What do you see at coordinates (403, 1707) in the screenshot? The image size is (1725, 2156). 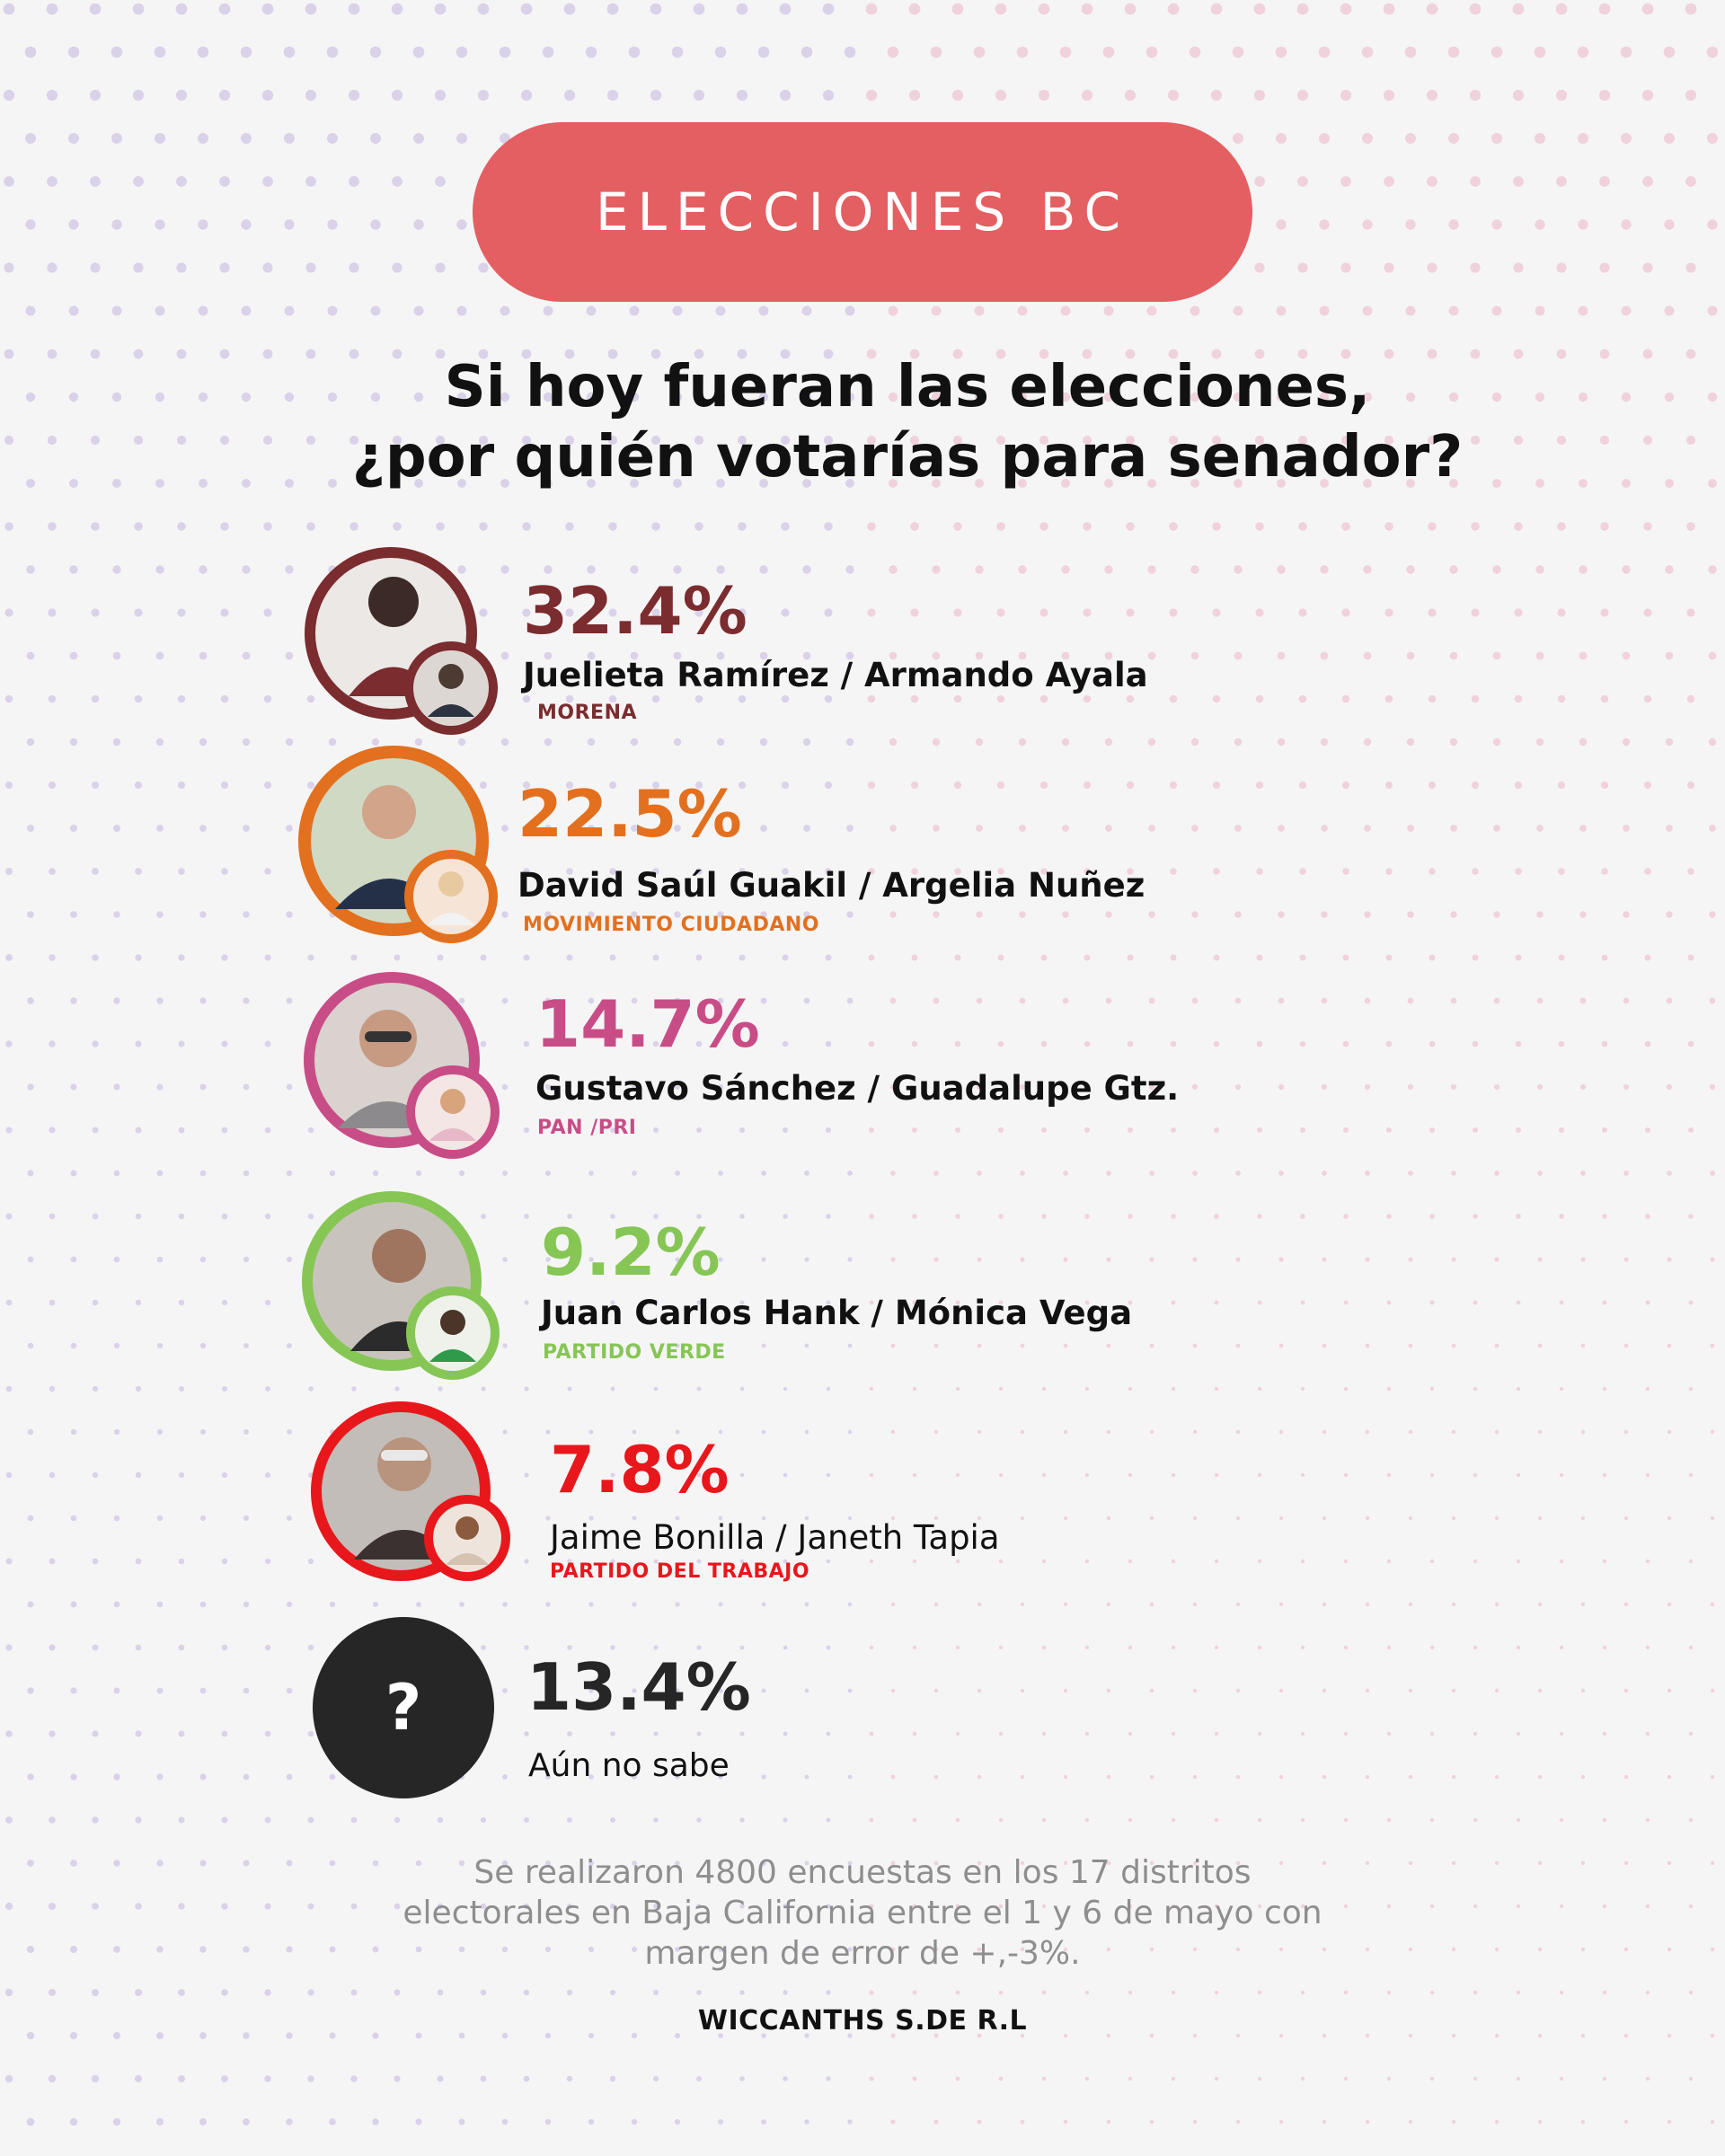 I see `undecided-icon: ?` at bounding box center [403, 1707].